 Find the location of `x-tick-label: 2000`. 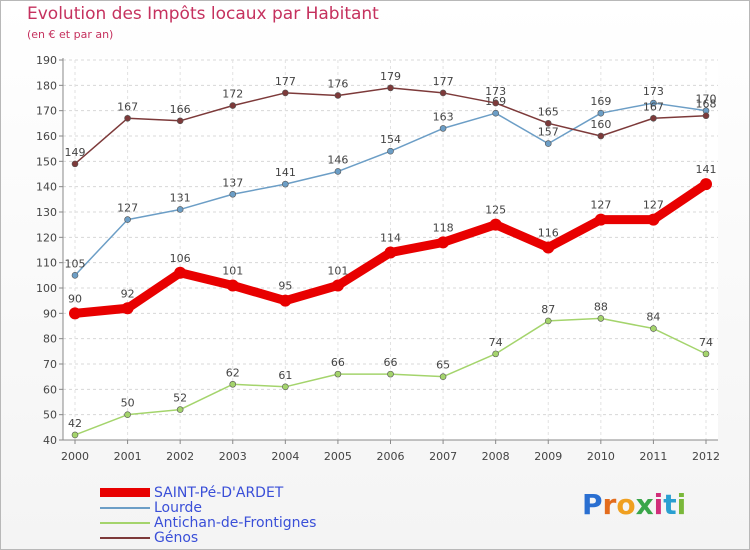

x-tick-label: 2000 is located at coordinates (75, 456).